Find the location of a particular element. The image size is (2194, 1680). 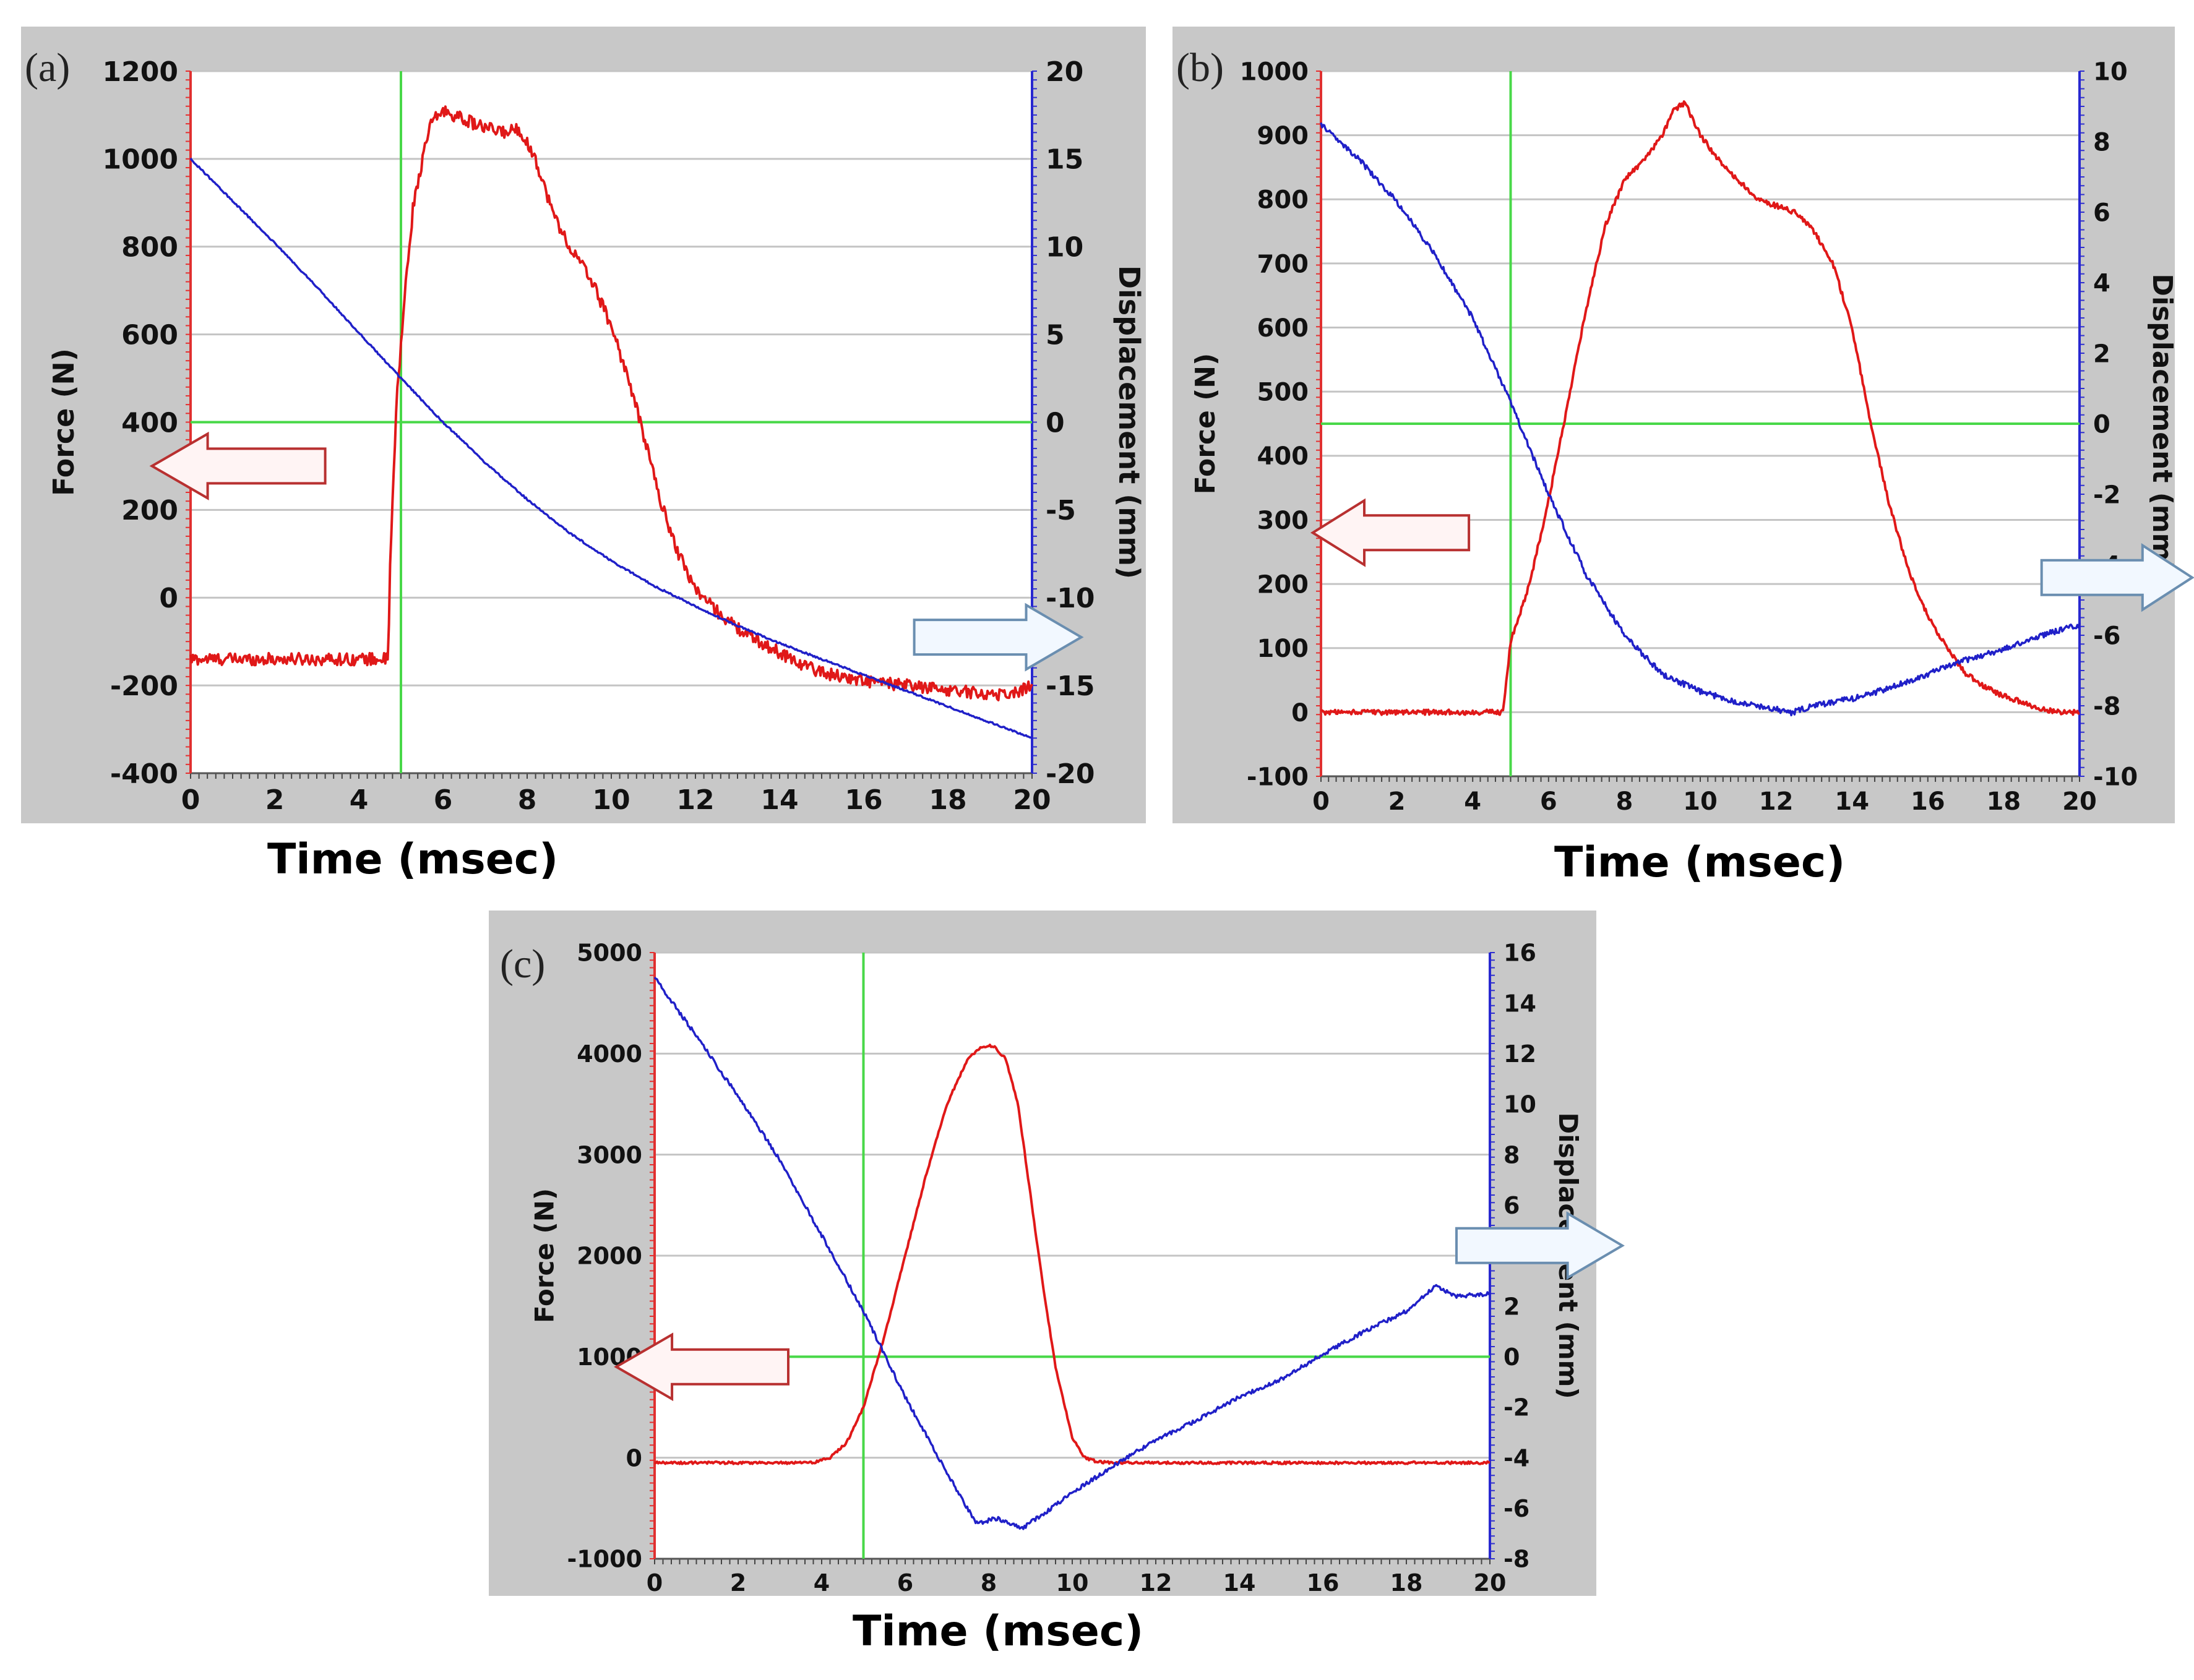

left-tick-label: 700 is located at coordinates (1283, 264).